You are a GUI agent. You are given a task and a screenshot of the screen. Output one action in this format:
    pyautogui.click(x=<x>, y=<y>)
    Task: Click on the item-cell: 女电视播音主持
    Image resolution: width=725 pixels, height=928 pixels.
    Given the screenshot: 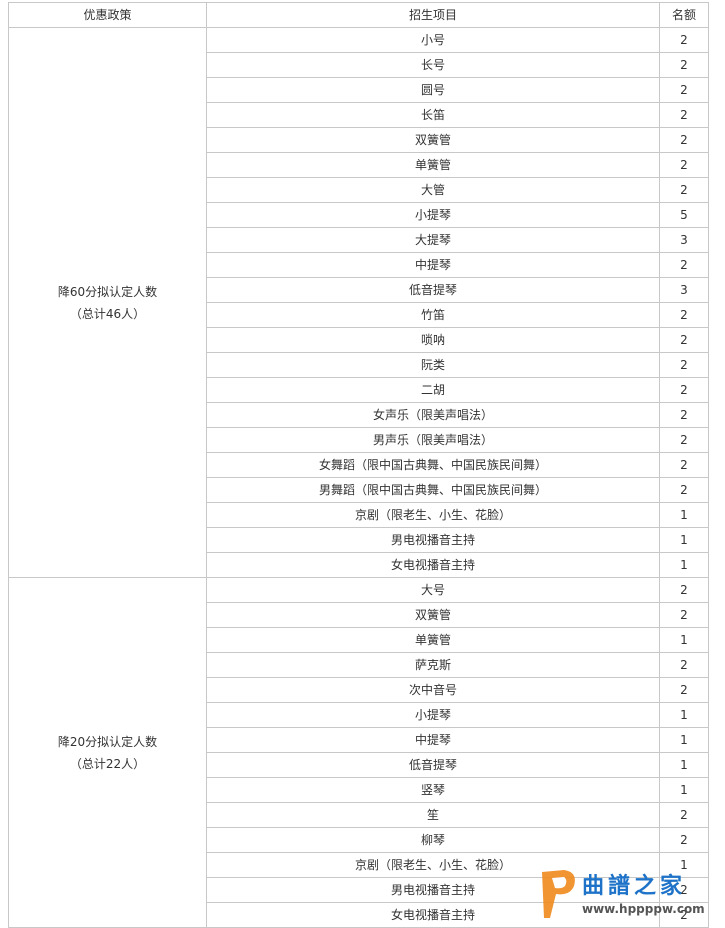 What is the action you would take?
    pyautogui.click(x=433, y=565)
    